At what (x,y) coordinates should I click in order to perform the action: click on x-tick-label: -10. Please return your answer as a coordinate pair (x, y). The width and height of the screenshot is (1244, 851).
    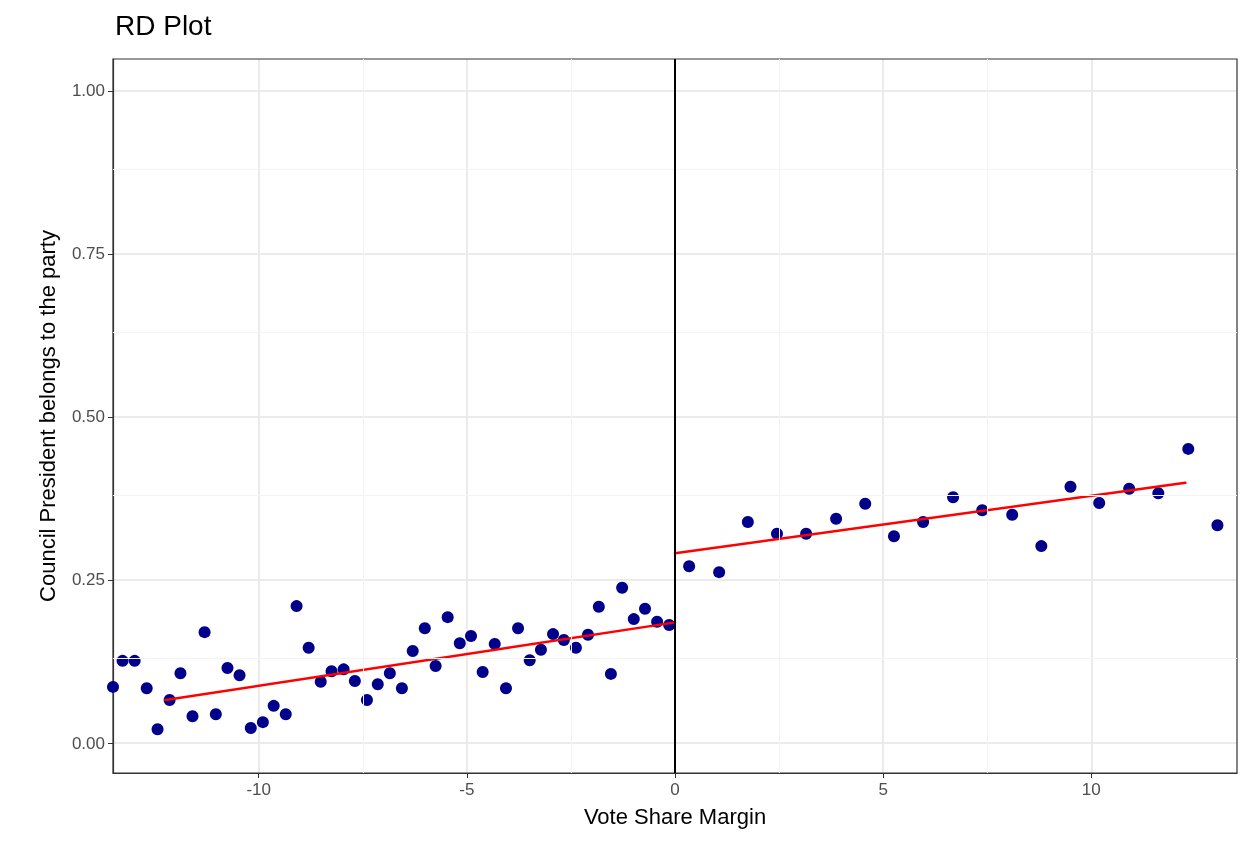
    Looking at the image, I should click on (258, 789).